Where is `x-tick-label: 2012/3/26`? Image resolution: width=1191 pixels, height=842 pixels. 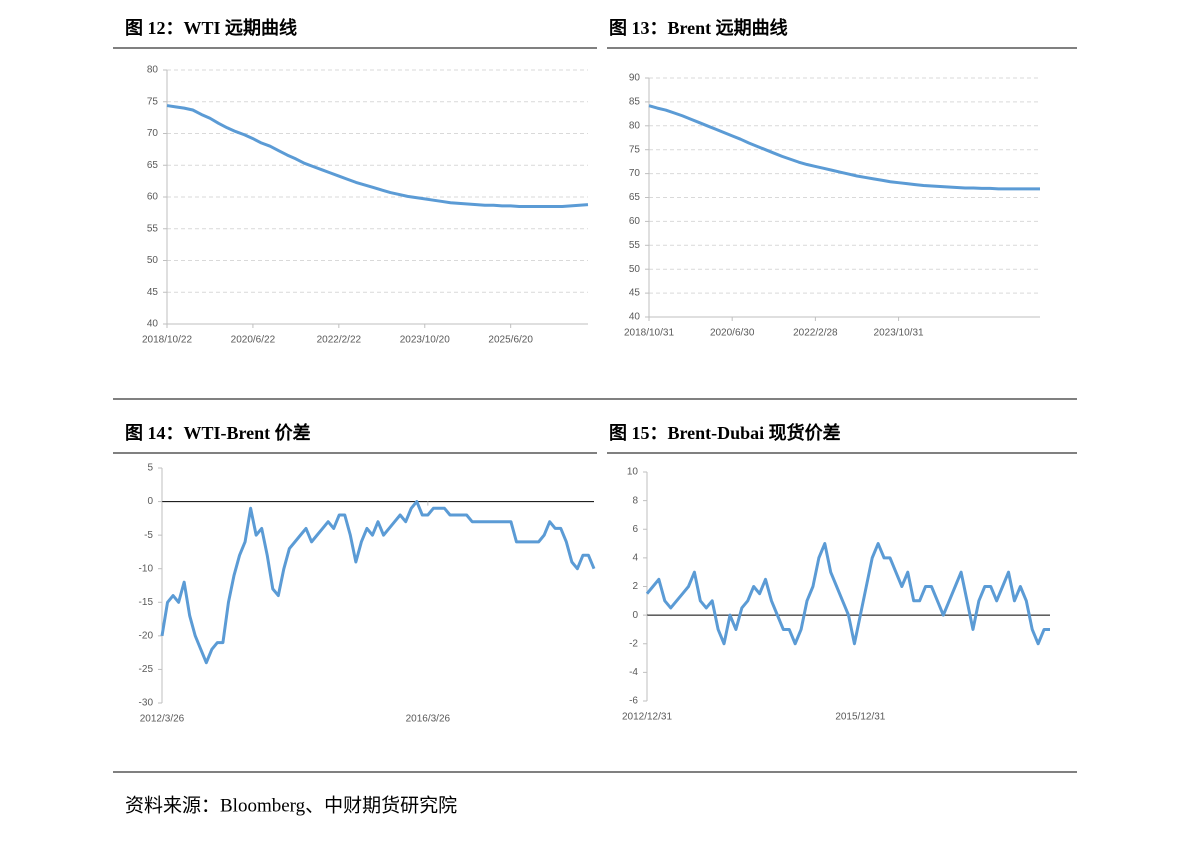 x-tick-label: 2012/3/26 is located at coordinates (162, 719).